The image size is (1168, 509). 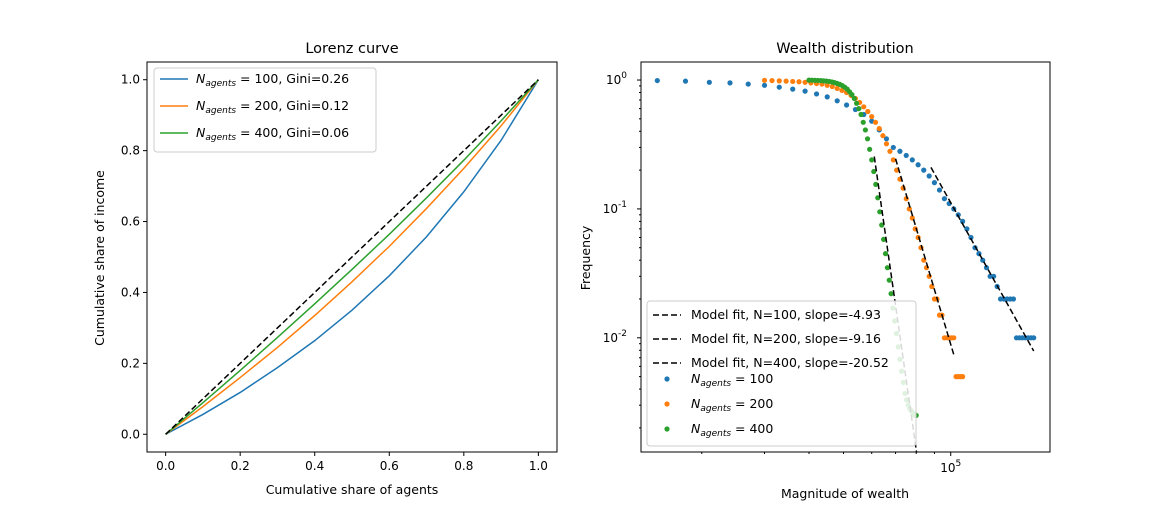 I want to click on wealth-ylabel: Frequency, so click(x=585, y=257).